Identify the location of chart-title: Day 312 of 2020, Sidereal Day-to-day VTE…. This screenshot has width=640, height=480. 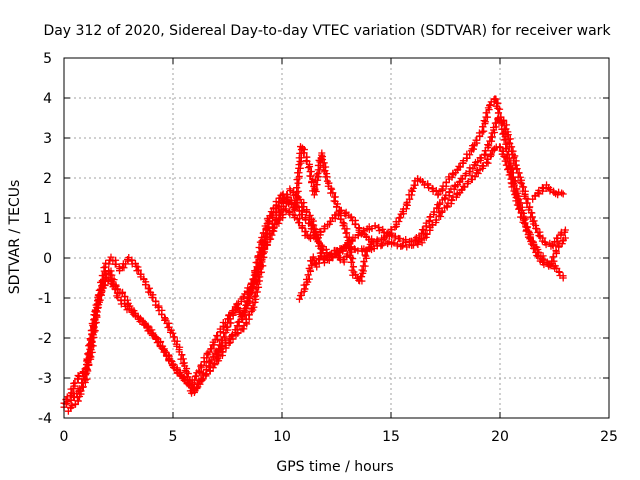
(327, 31).